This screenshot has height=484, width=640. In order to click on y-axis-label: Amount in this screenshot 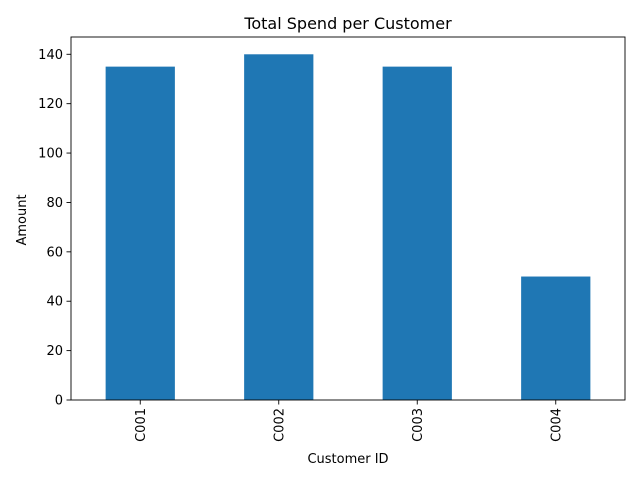, I will do `click(22, 219)`.